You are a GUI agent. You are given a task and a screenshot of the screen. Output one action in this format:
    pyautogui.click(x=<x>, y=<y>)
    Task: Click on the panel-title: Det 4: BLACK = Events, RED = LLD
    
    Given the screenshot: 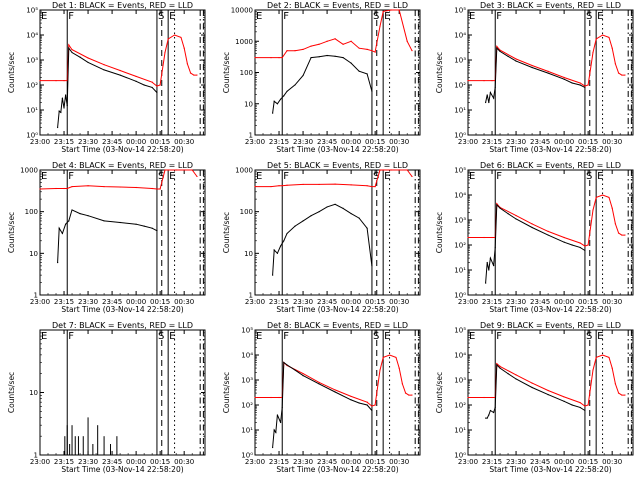 What is the action you would take?
    pyautogui.click(x=122, y=165)
    